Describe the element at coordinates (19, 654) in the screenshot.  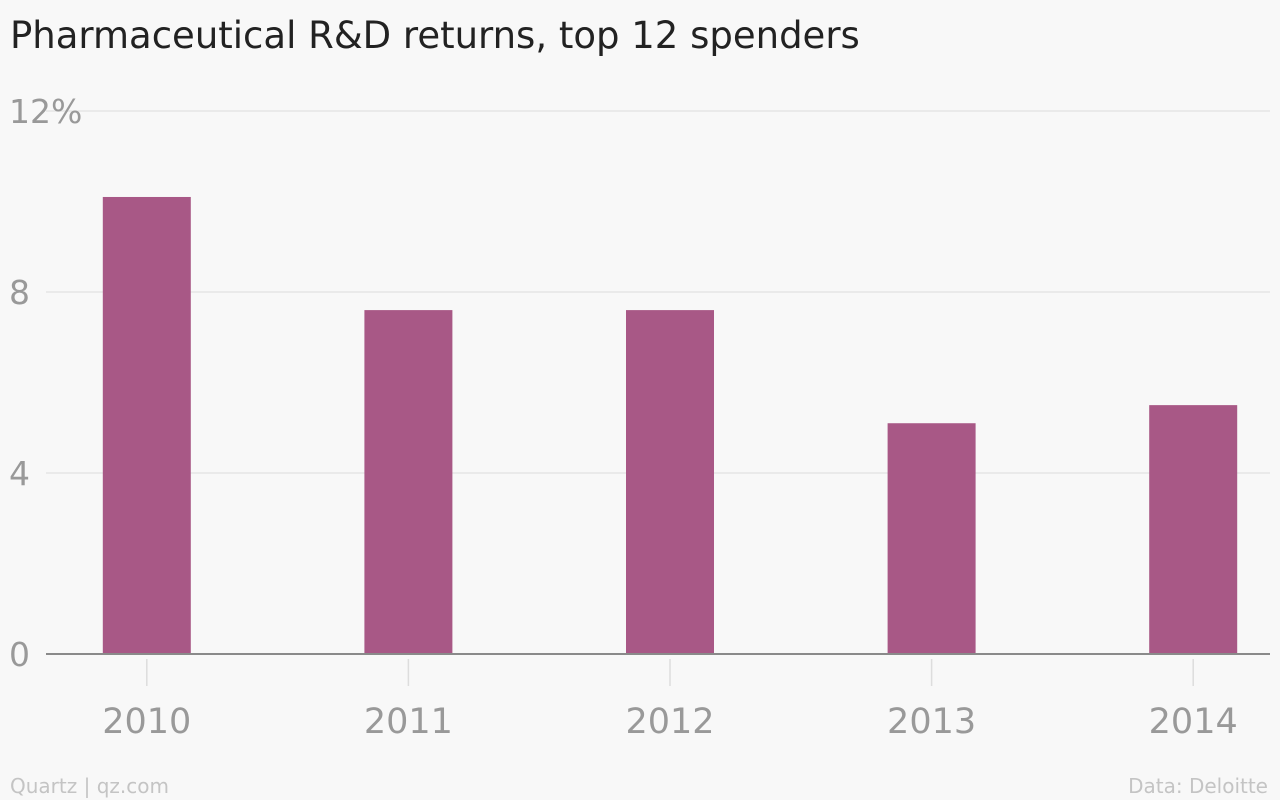
I see `y-tick-label: 0` at that location.